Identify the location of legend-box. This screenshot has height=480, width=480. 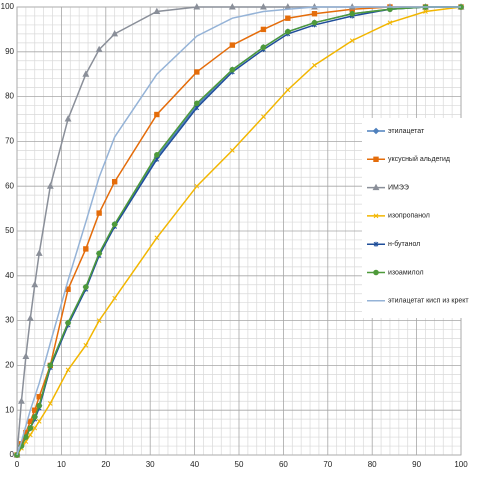
(412, 218).